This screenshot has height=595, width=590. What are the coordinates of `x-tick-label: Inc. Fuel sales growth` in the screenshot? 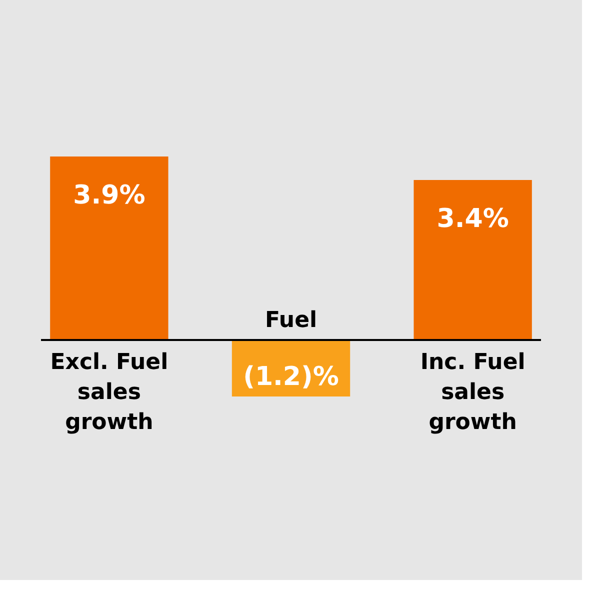 It's located at (473, 392).